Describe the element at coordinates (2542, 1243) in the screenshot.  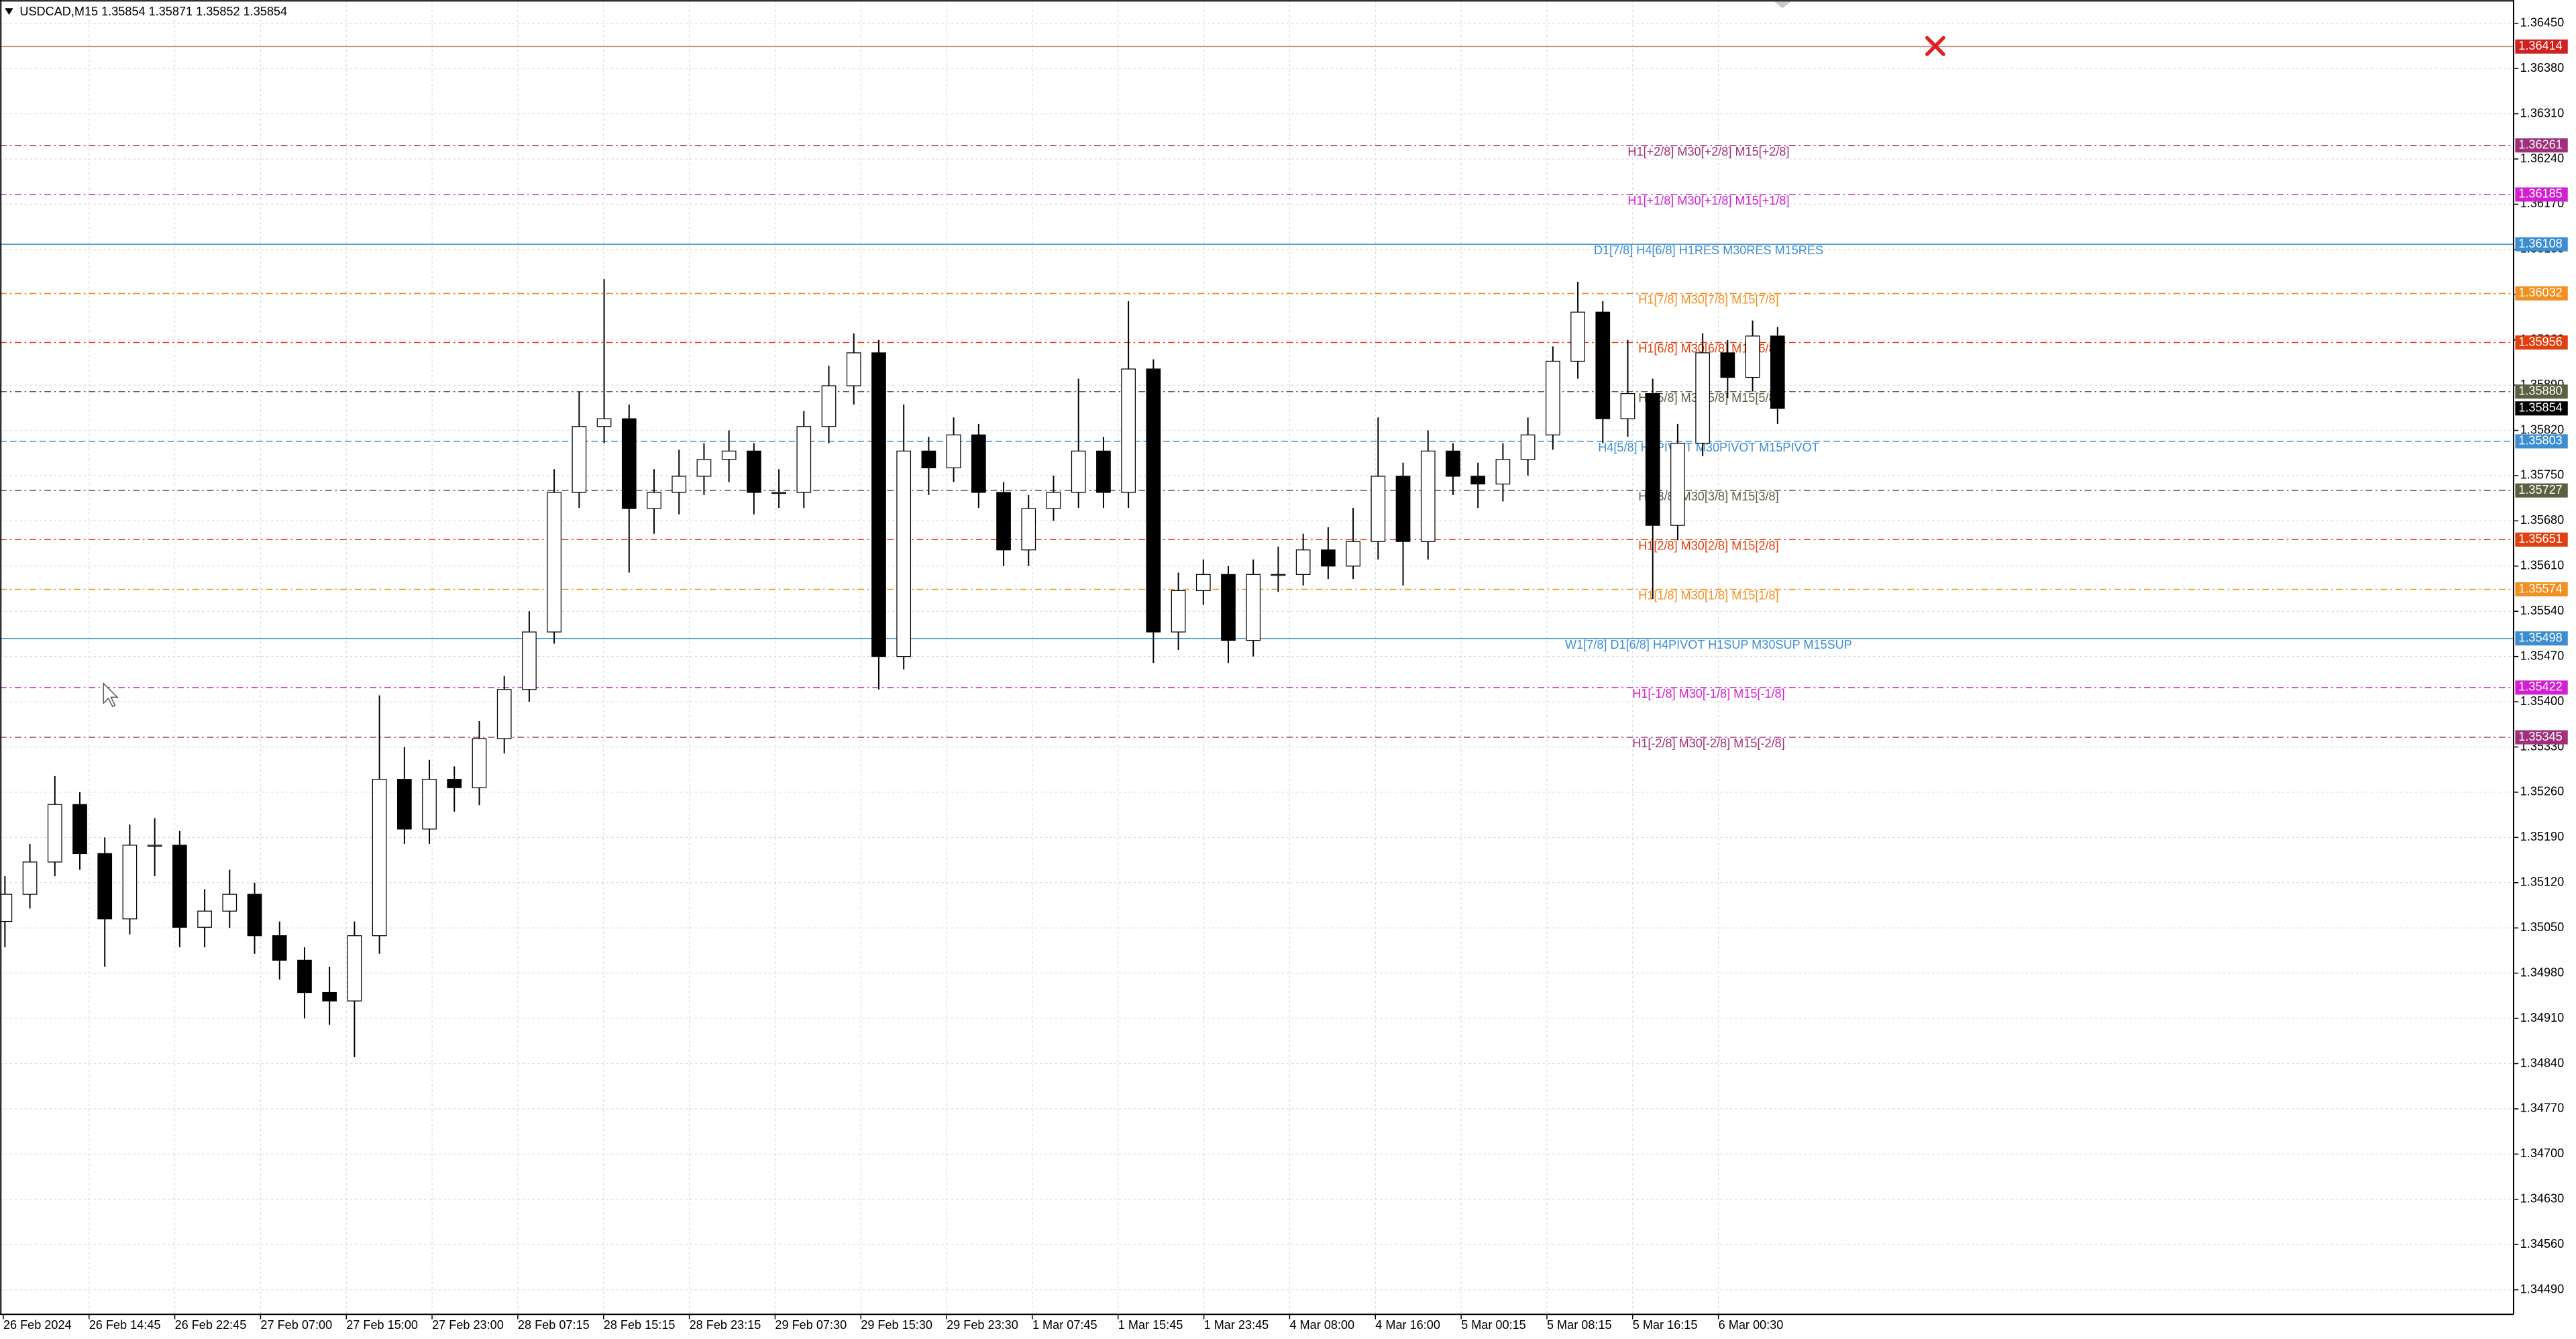
I see `y-tick-label: 1.34560` at that location.